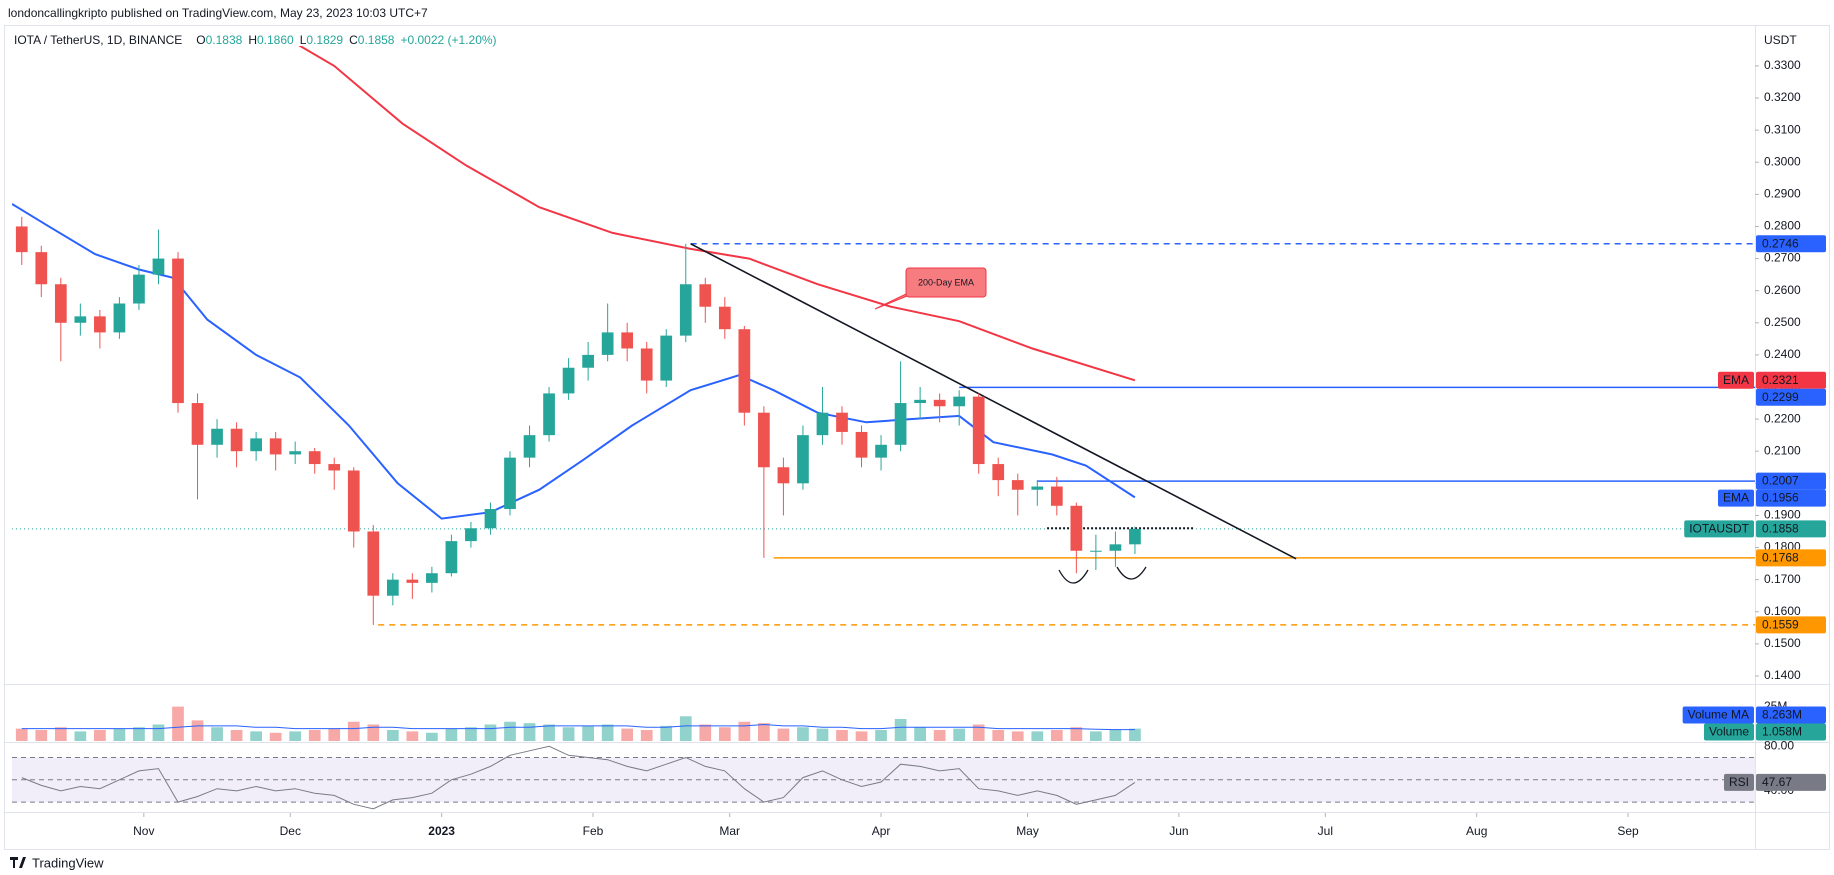 This screenshot has width=1834, height=875. I want to click on y-tick-label: 0.3300, so click(1782, 65).